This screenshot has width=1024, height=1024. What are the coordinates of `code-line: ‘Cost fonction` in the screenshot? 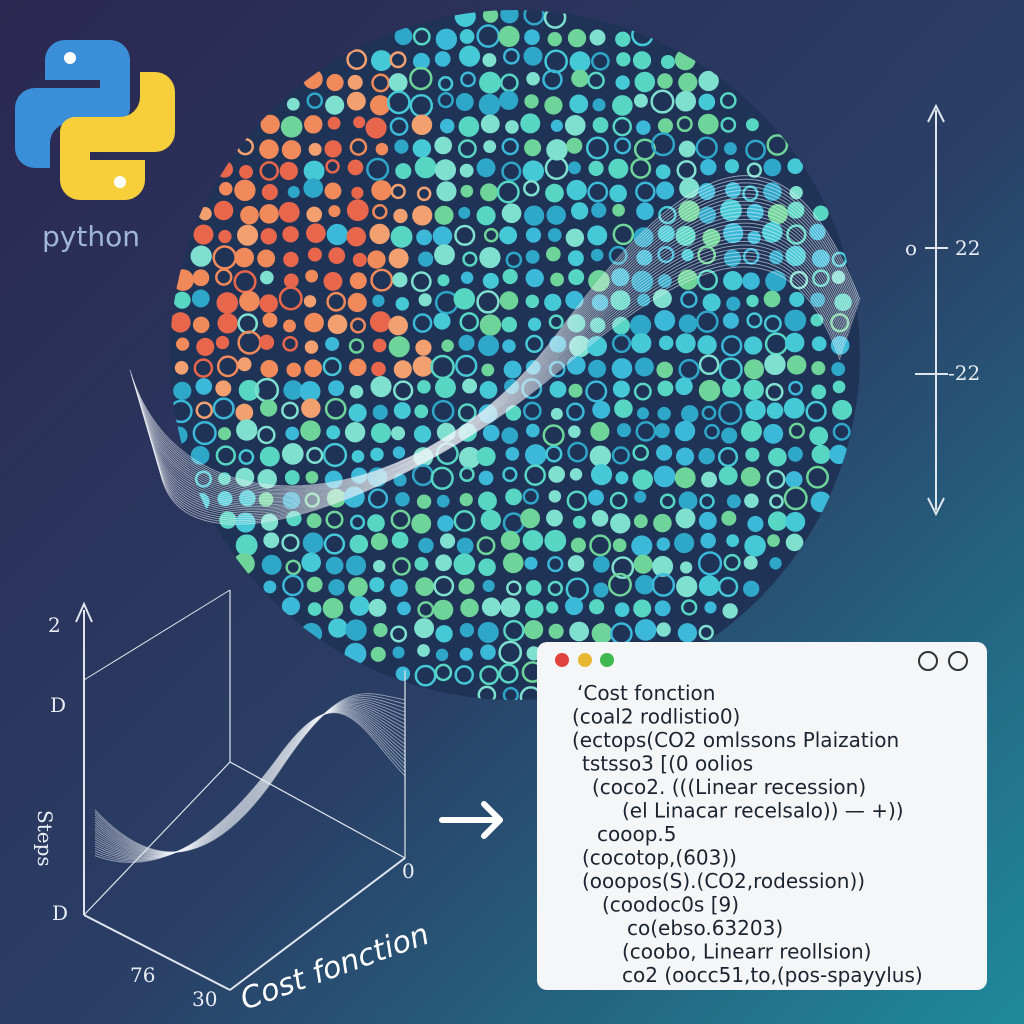 It's located at (646, 693).